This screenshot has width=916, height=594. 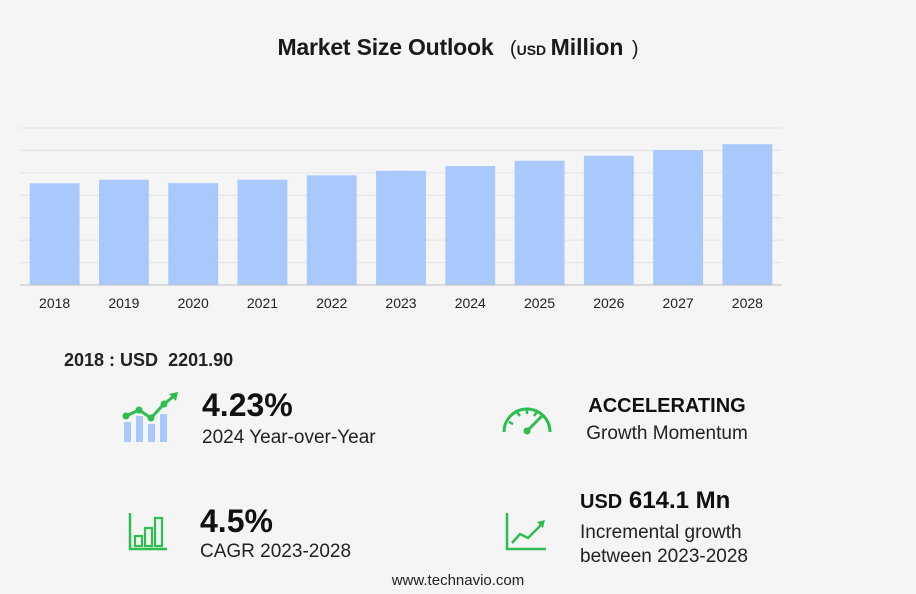 What do you see at coordinates (123, 303) in the screenshot?
I see `tick-label-2019: 2019` at bounding box center [123, 303].